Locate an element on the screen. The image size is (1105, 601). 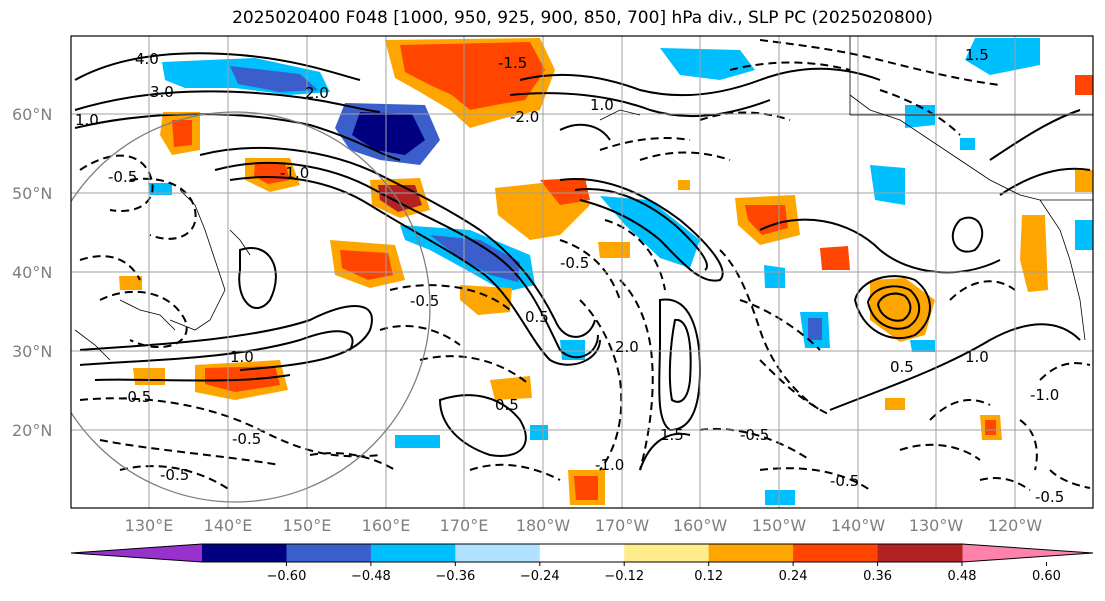
colorbar-tick-label: −0.12 is located at coordinates (624, 576).